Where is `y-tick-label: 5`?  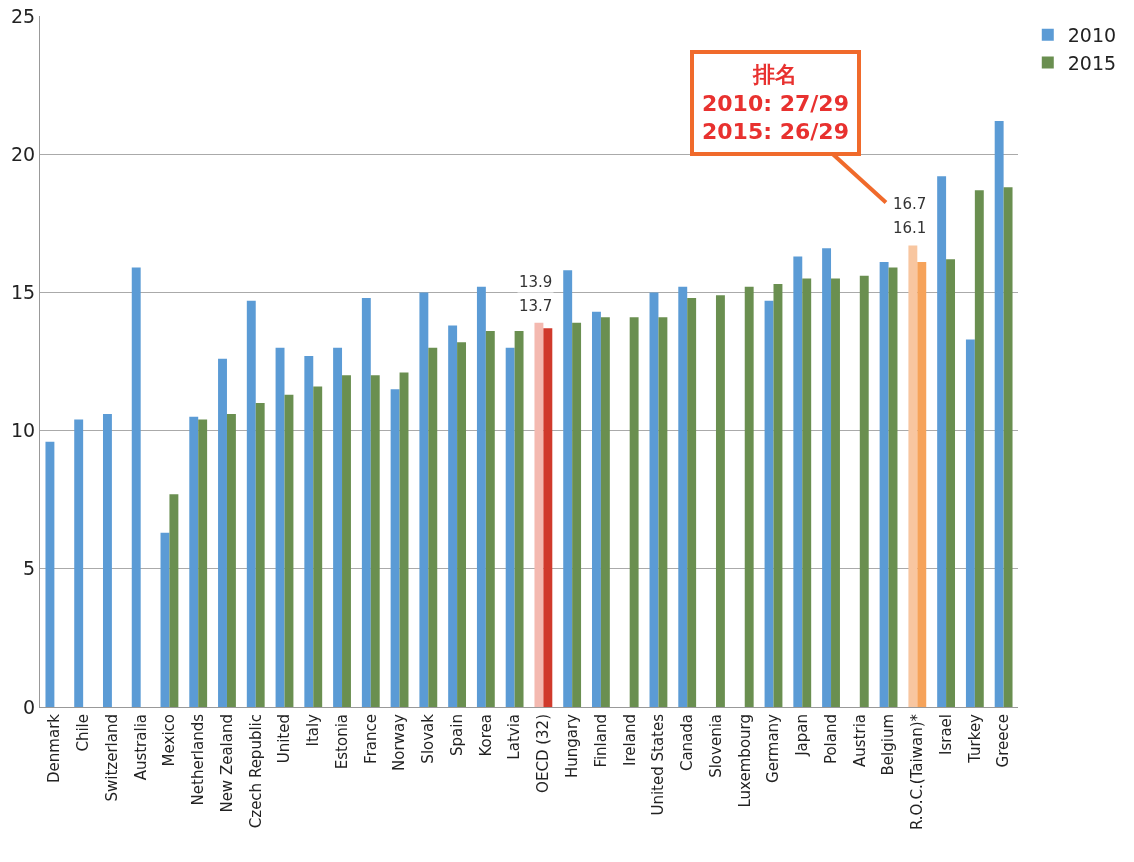 y-tick-label: 5 is located at coordinates (29, 568).